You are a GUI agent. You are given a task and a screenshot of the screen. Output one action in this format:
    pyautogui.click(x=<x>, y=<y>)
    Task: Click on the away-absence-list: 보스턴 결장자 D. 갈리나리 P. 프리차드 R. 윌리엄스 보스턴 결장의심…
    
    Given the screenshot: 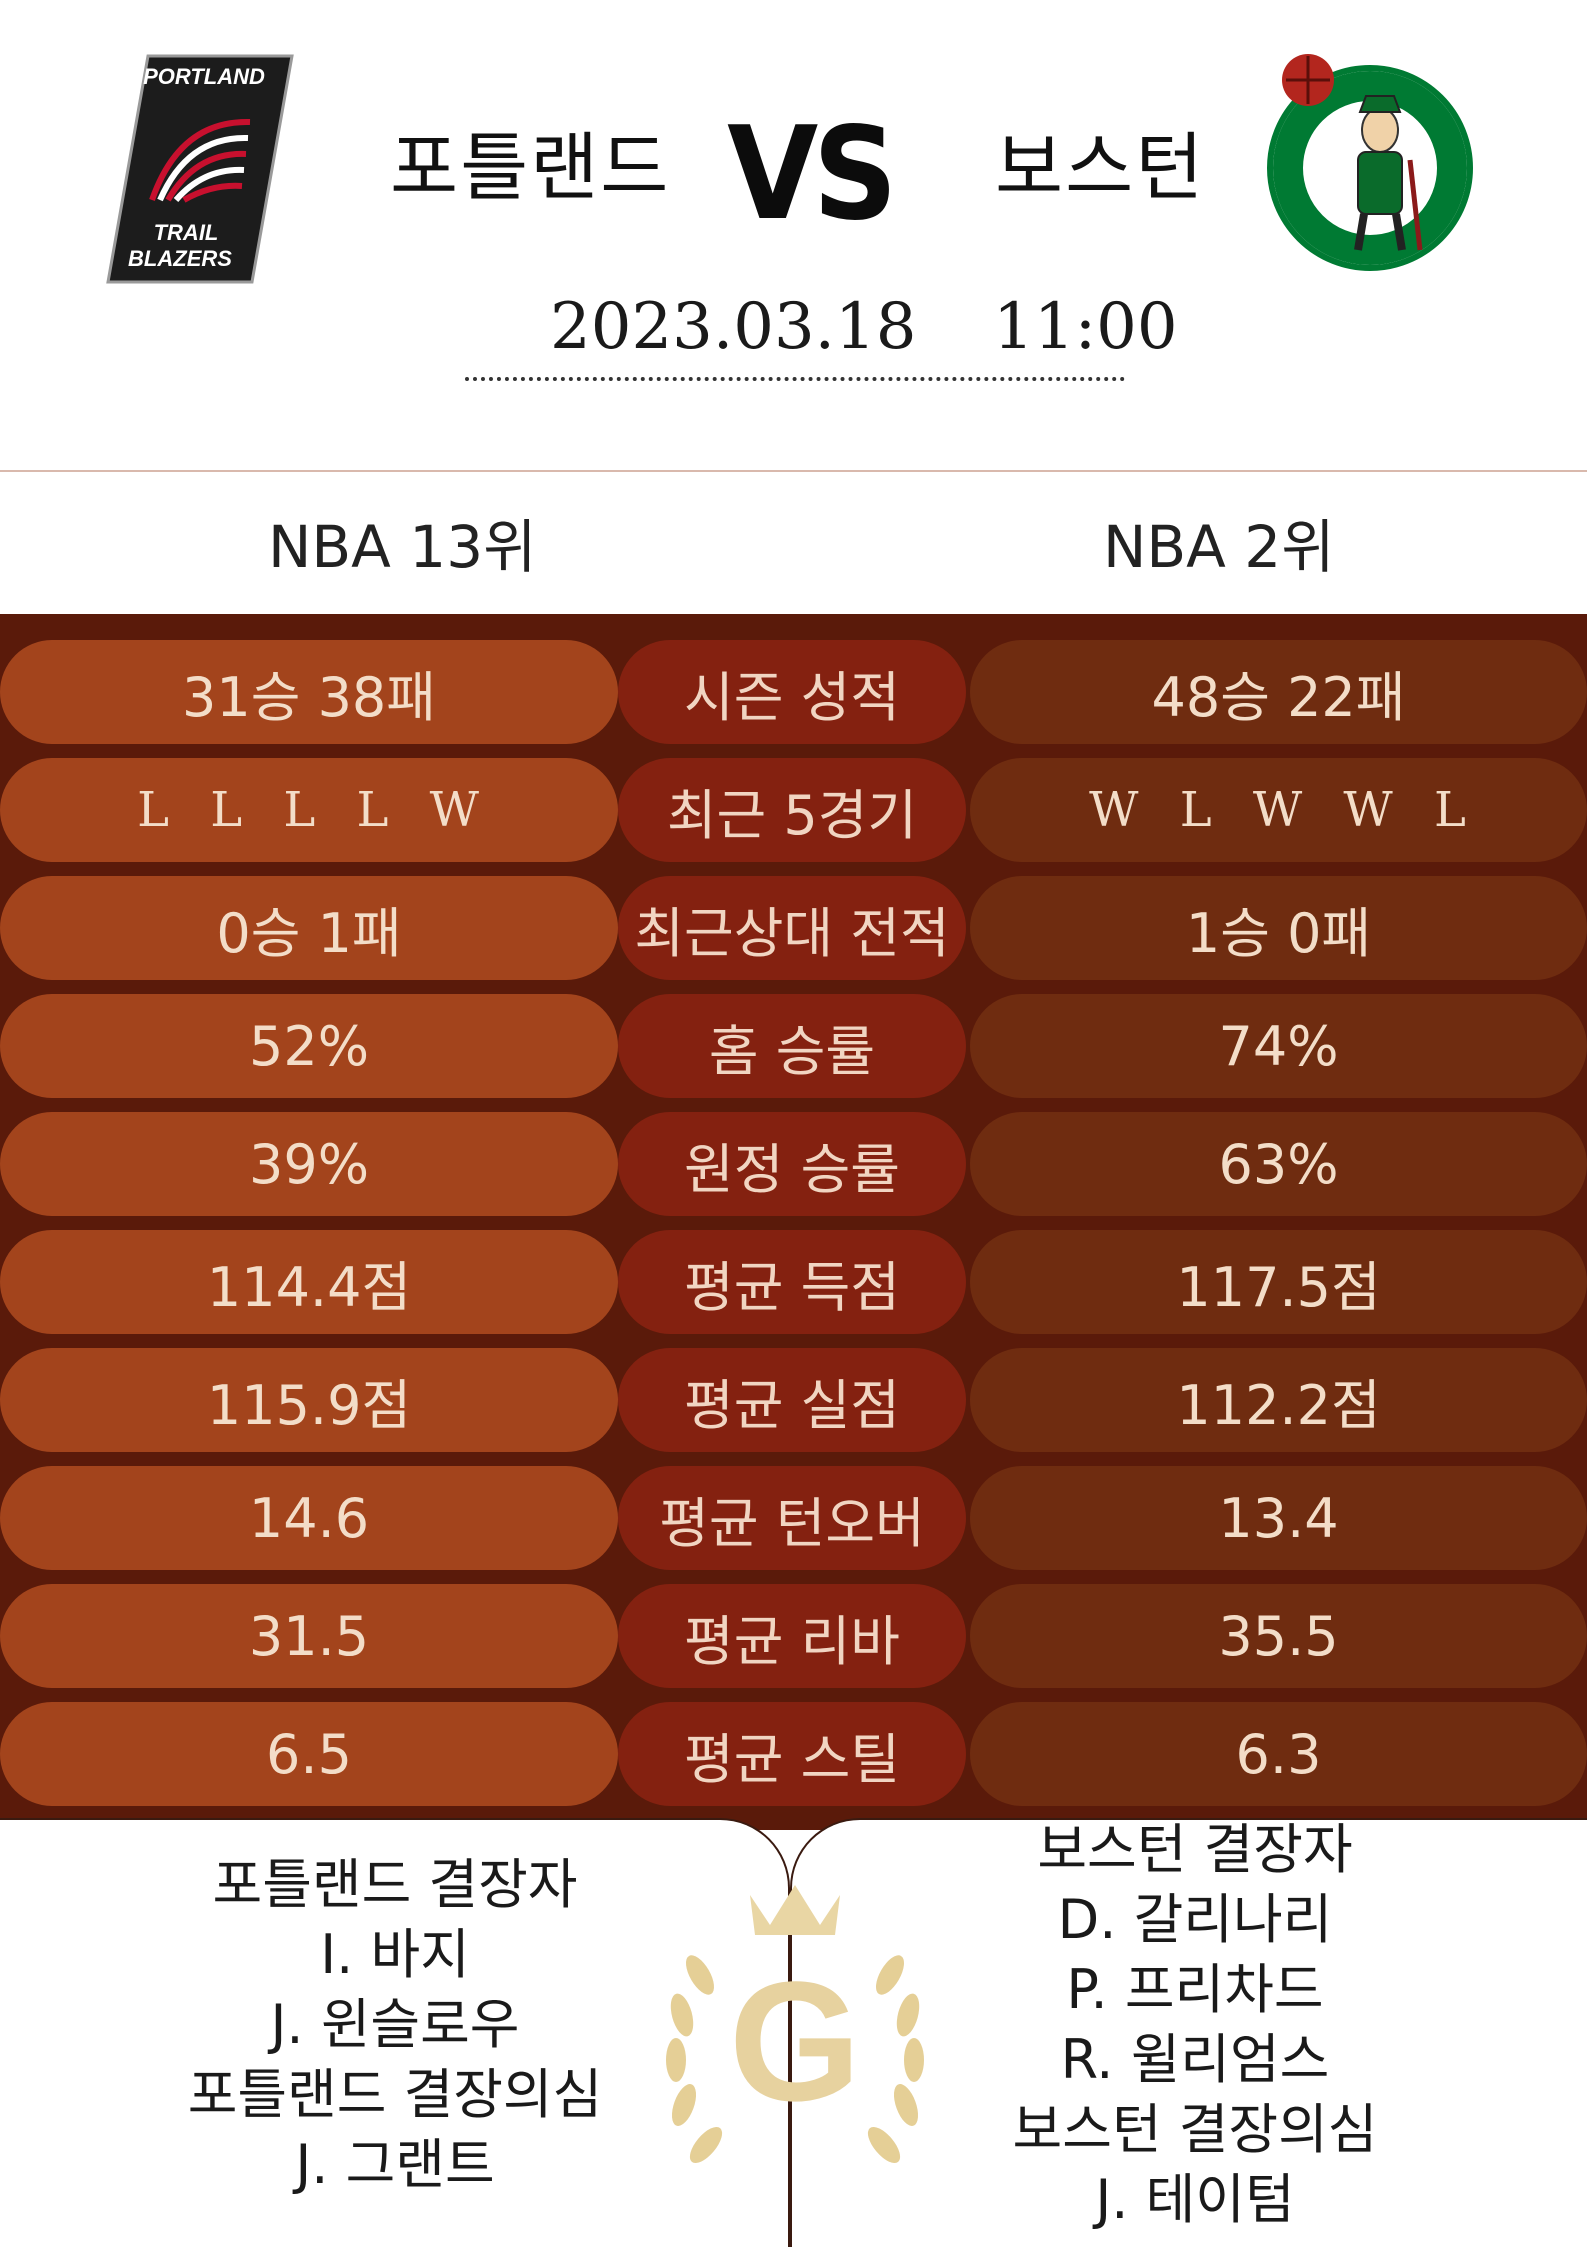 What is the action you would take?
    pyautogui.click(x=1195, y=2025)
    